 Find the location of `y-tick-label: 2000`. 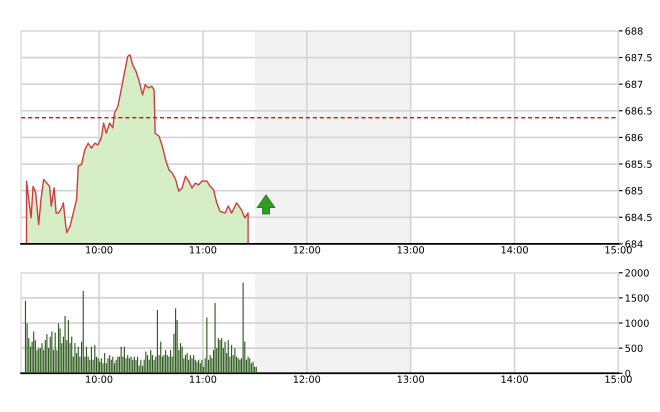

y-tick-label: 2000 is located at coordinates (637, 273).